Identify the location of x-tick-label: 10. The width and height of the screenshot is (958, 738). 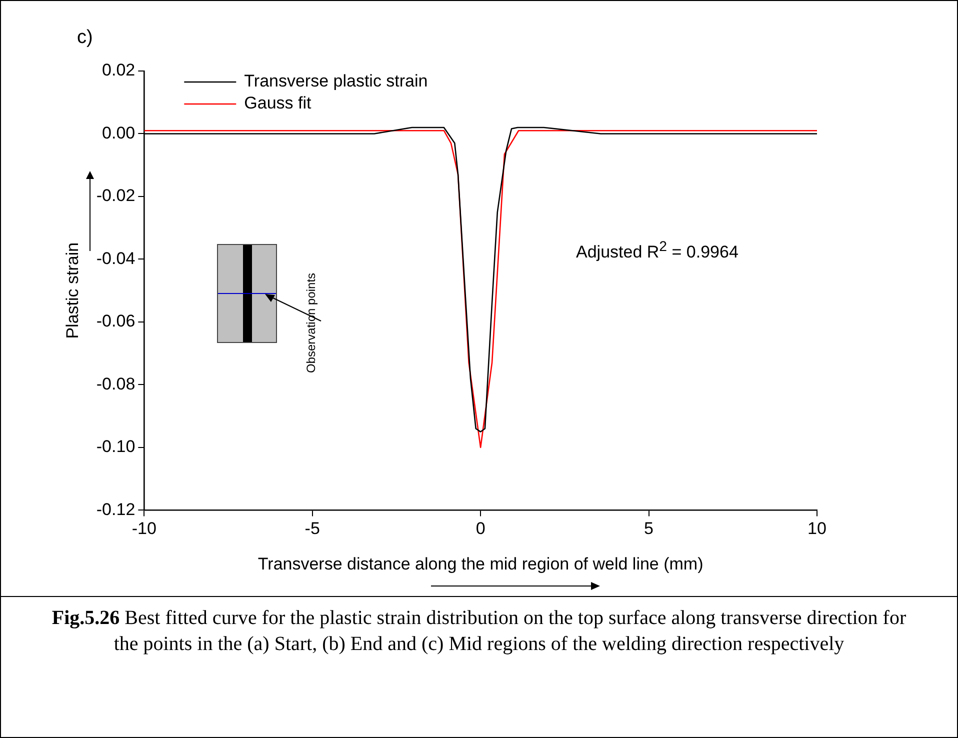
(817, 528).